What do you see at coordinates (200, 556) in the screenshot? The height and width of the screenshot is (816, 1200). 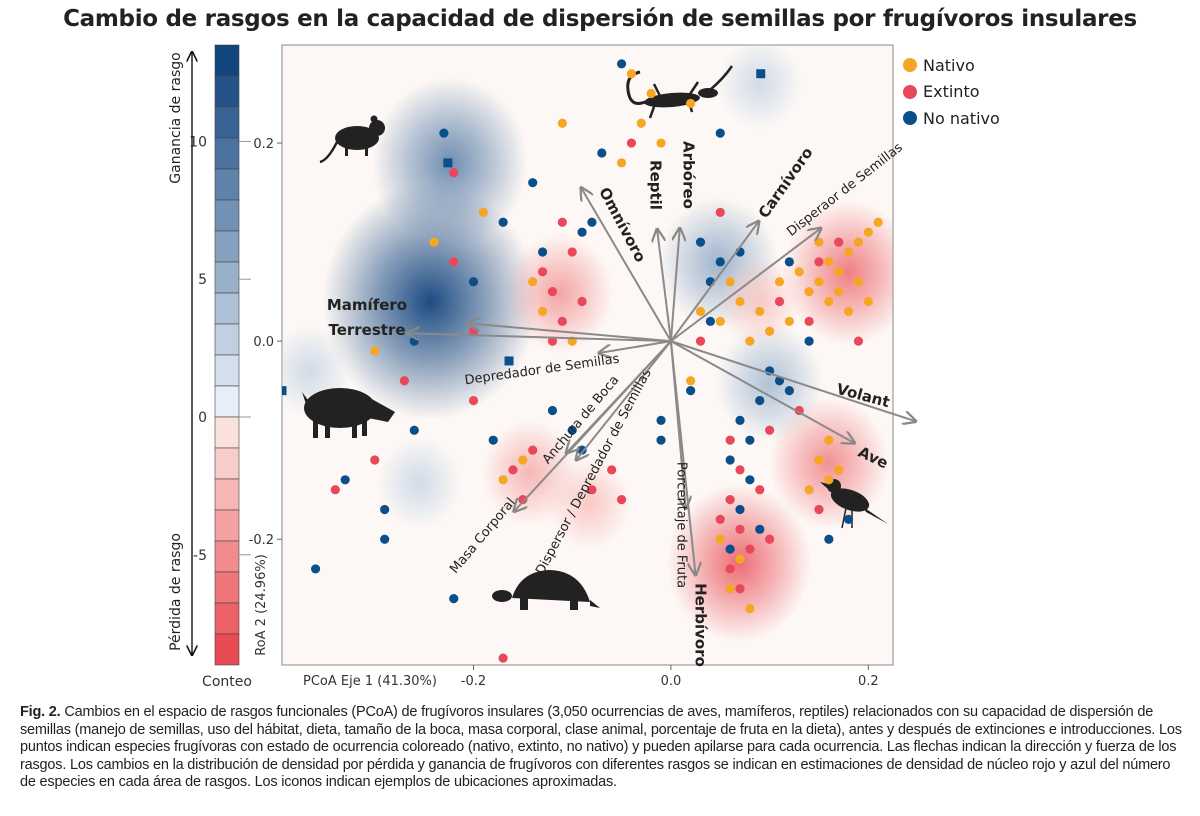 I see `colorbar-tick-label: -5` at bounding box center [200, 556].